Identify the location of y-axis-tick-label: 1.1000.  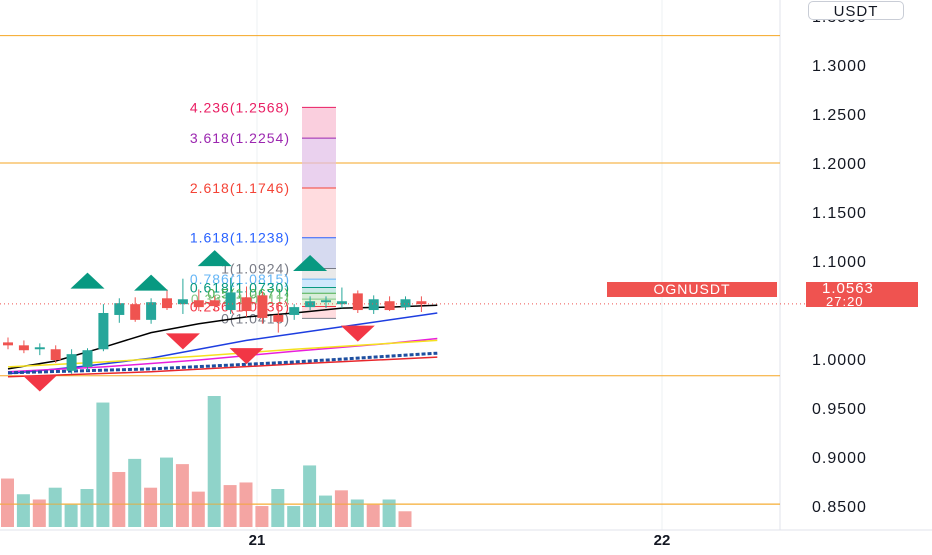
(839, 262).